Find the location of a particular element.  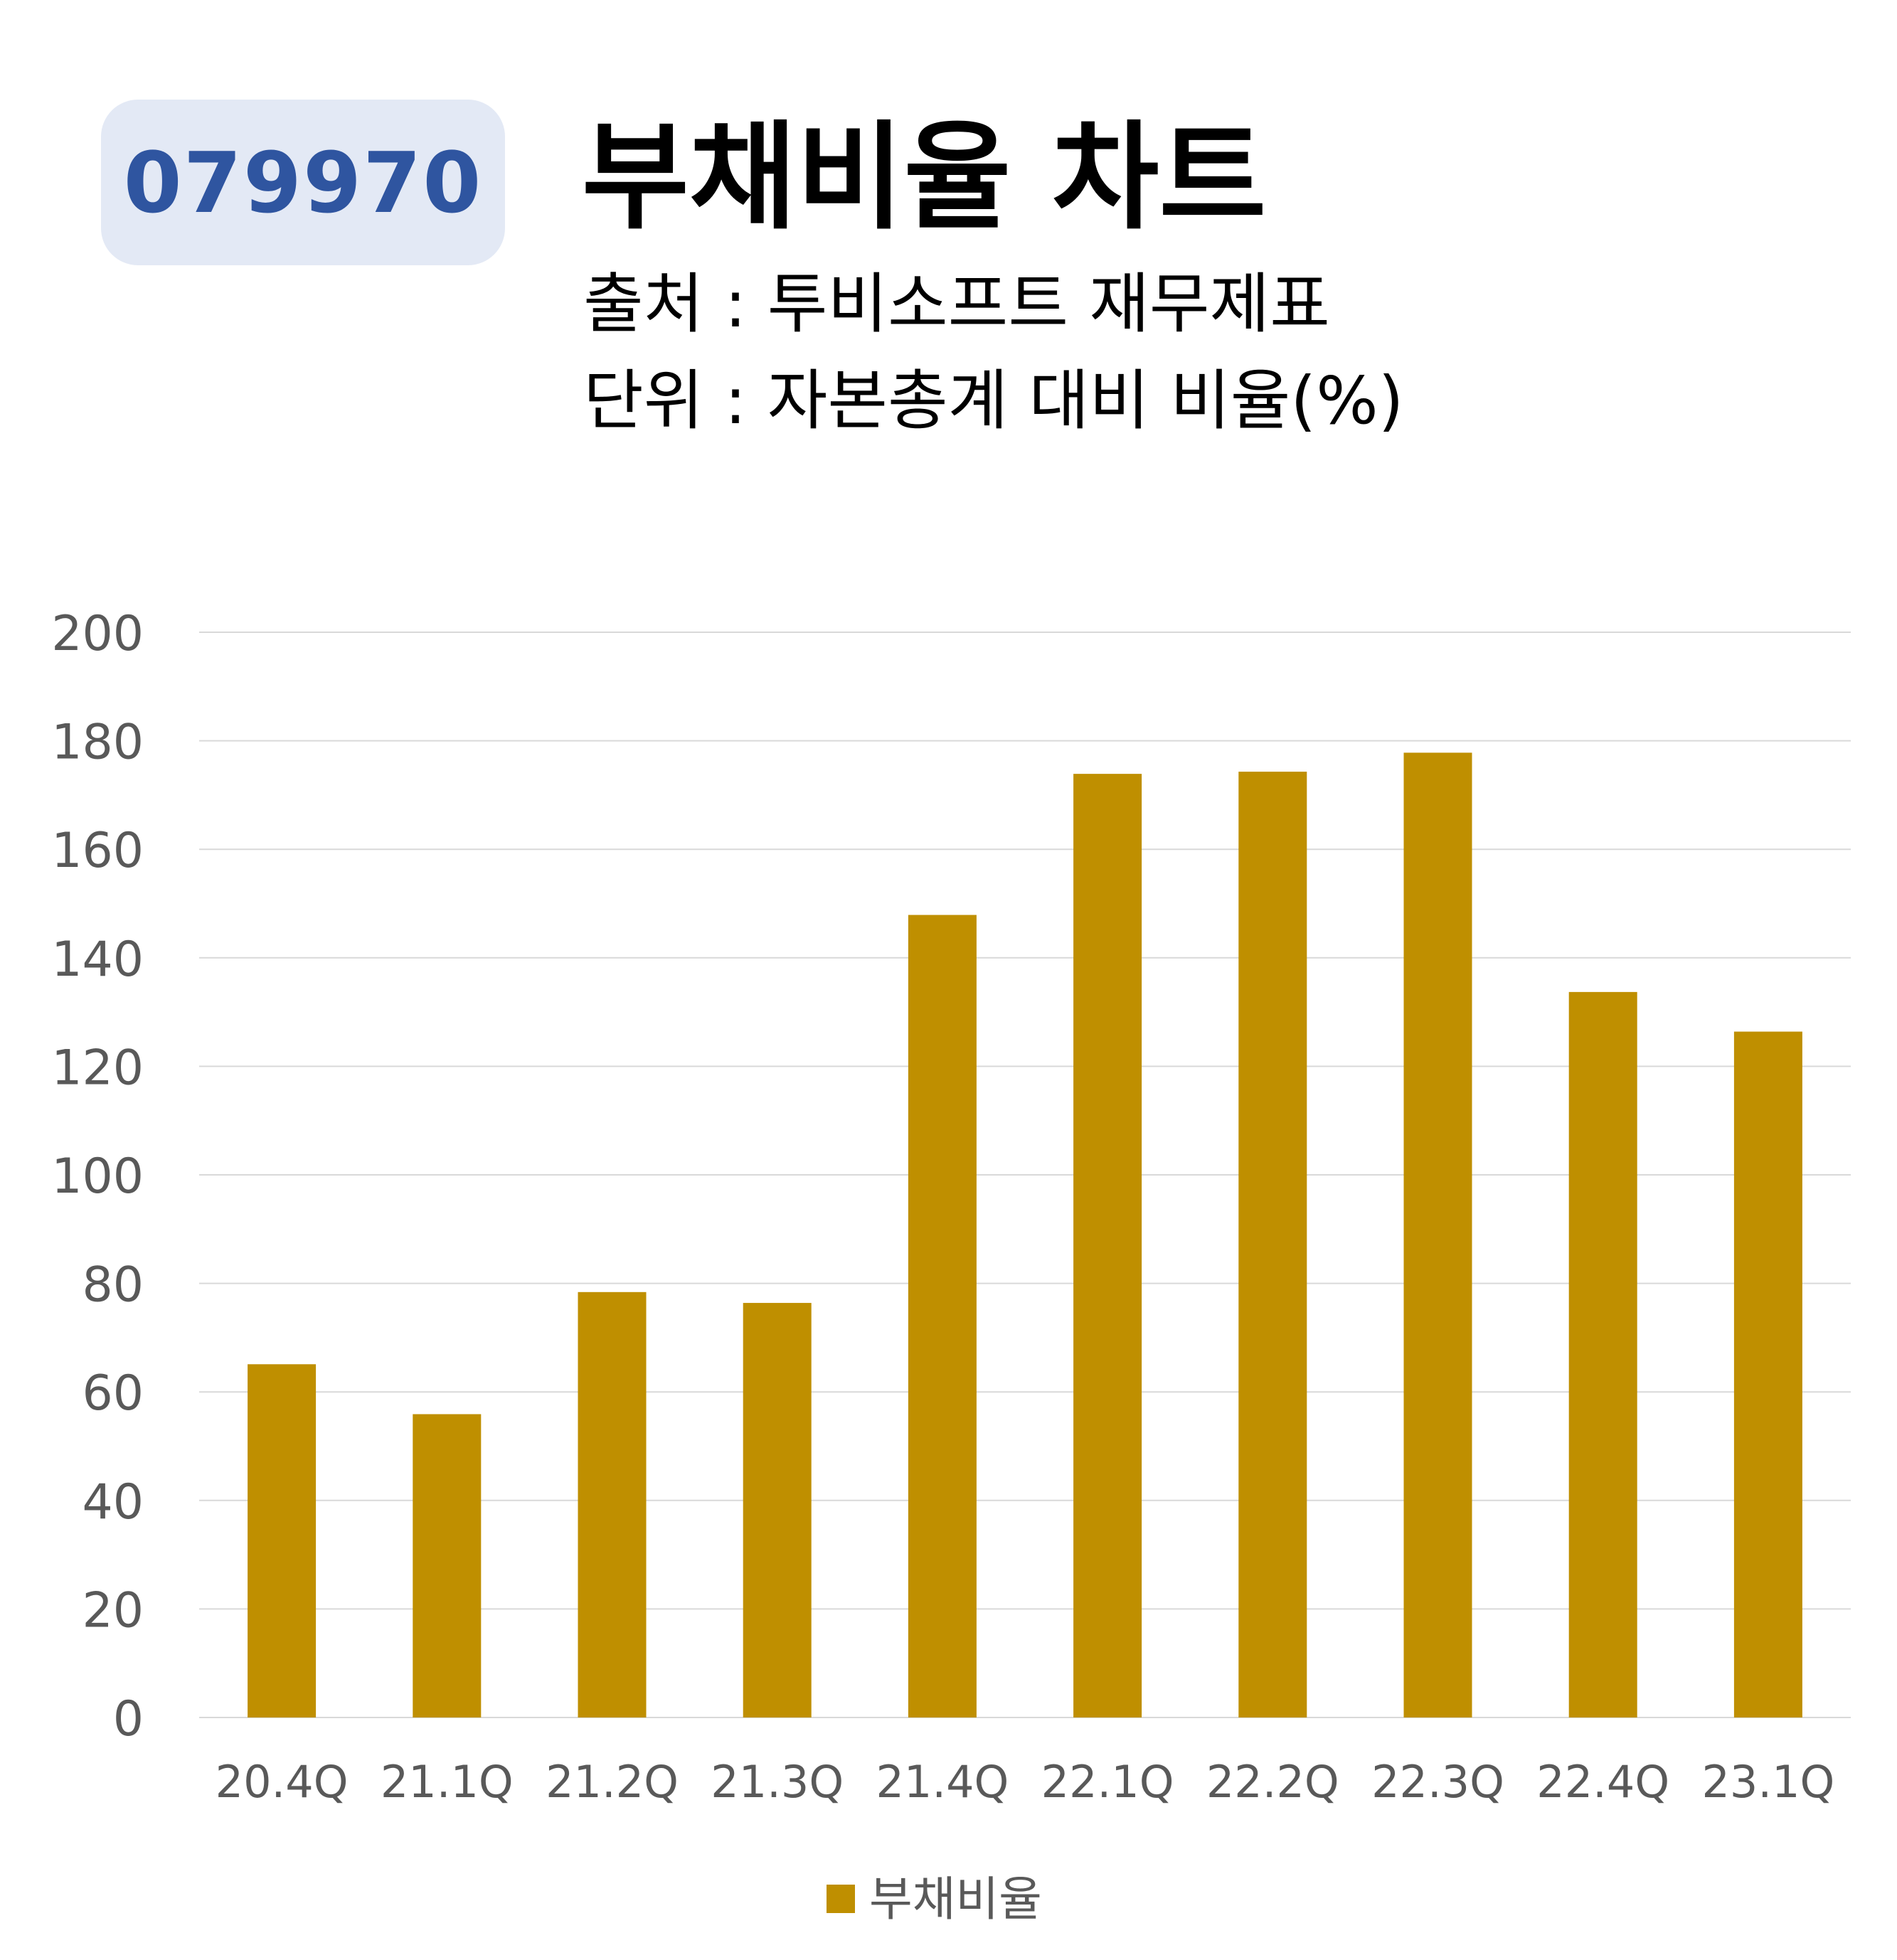

x-tick-label: 20.4Q is located at coordinates (283, 1782).